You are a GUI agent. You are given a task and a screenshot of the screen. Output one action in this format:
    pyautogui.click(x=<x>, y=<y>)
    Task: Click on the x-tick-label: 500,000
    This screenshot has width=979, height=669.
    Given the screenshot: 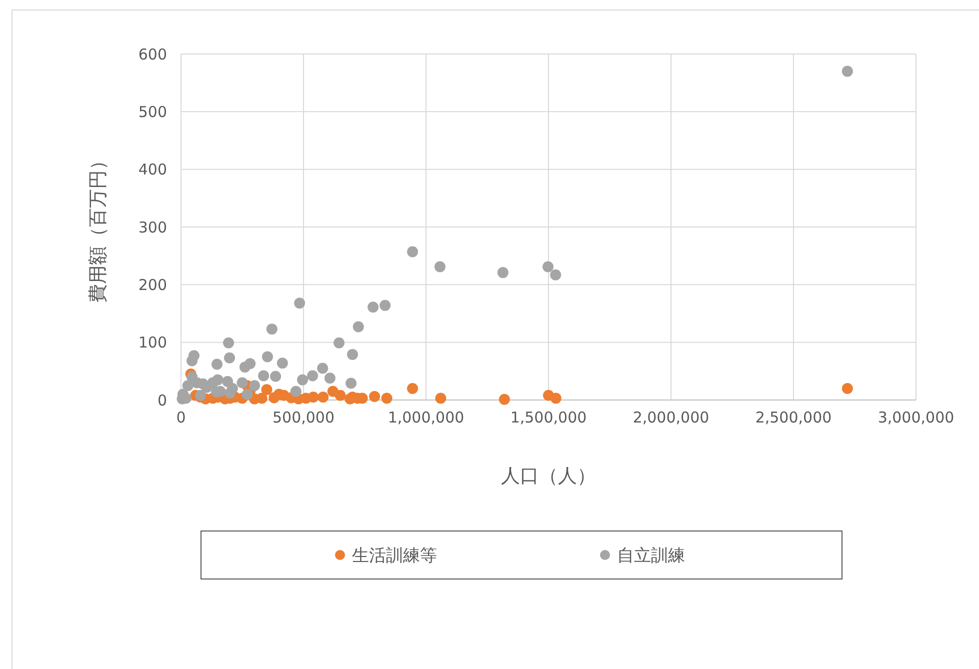 What is the action you would take?
    pyautogui.click(x=303, y=417)
    